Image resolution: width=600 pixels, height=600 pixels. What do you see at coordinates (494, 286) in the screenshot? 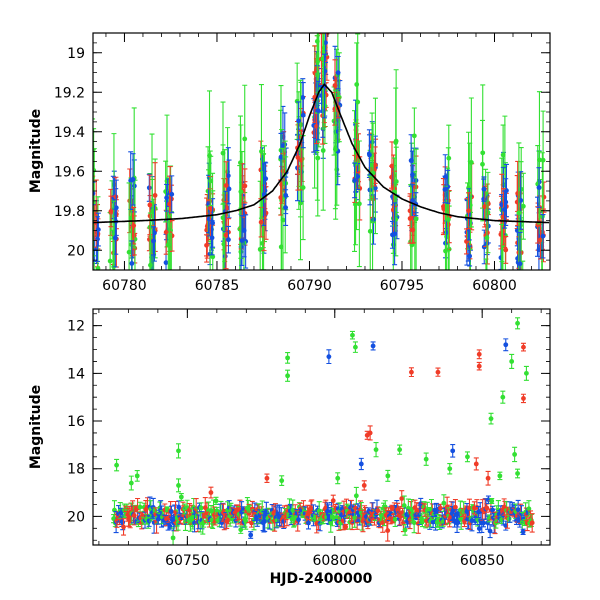
I see `x-tick-label: 60800` at bounding box center [494, 286].